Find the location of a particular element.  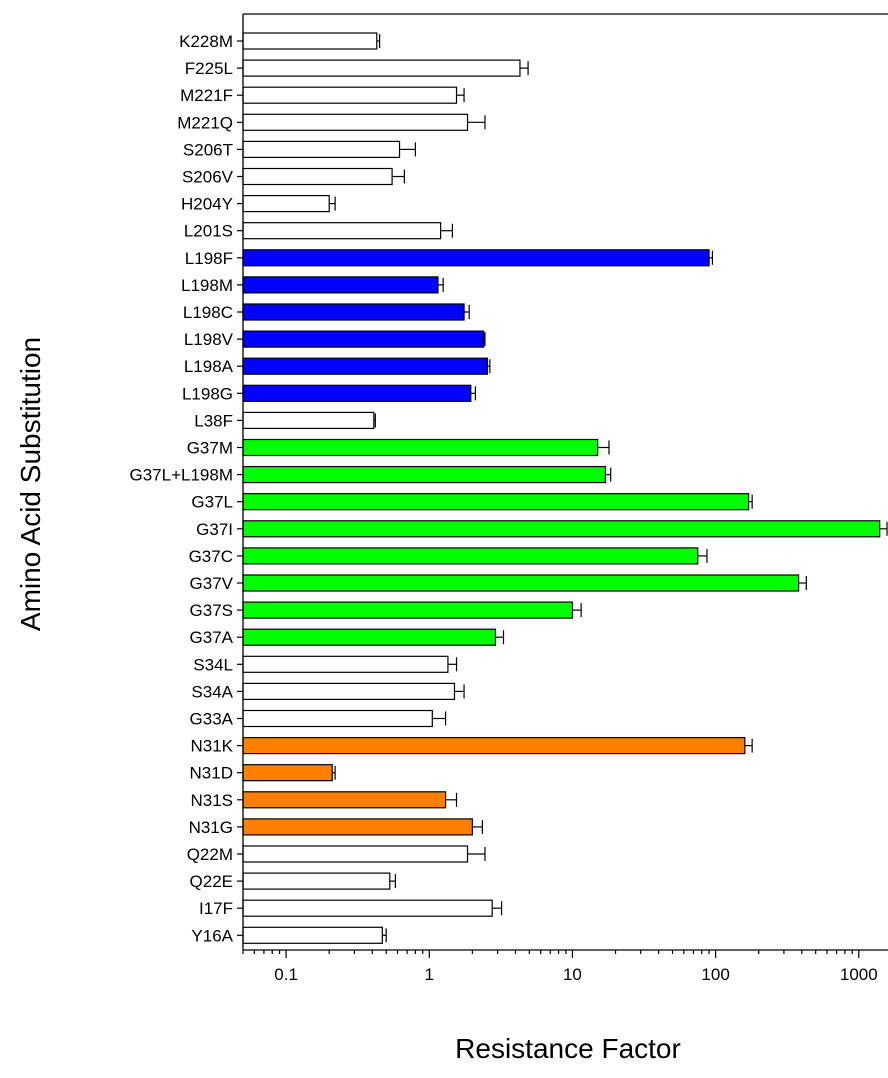

bar-g37i is located at coordinates (561, 529).